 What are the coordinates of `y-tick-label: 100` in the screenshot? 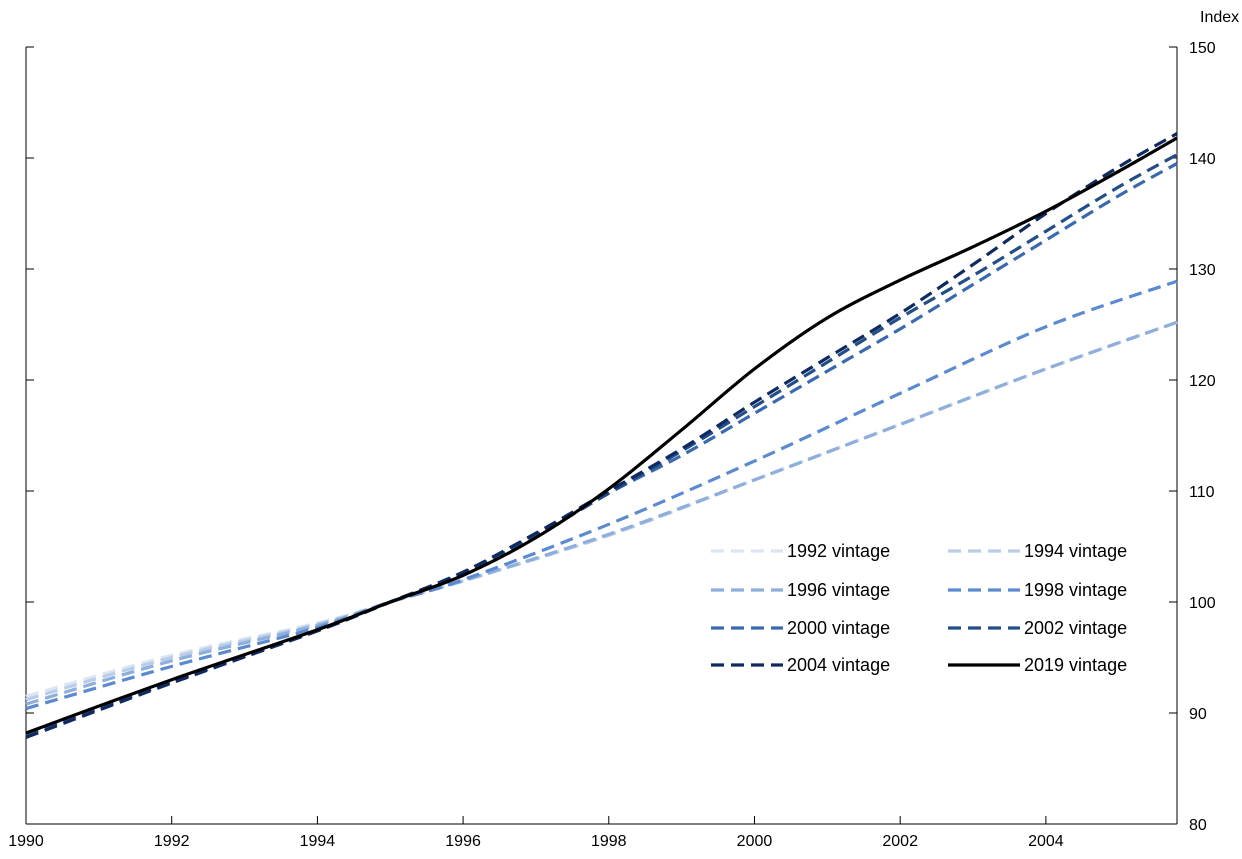 It's located at (1202, 603).